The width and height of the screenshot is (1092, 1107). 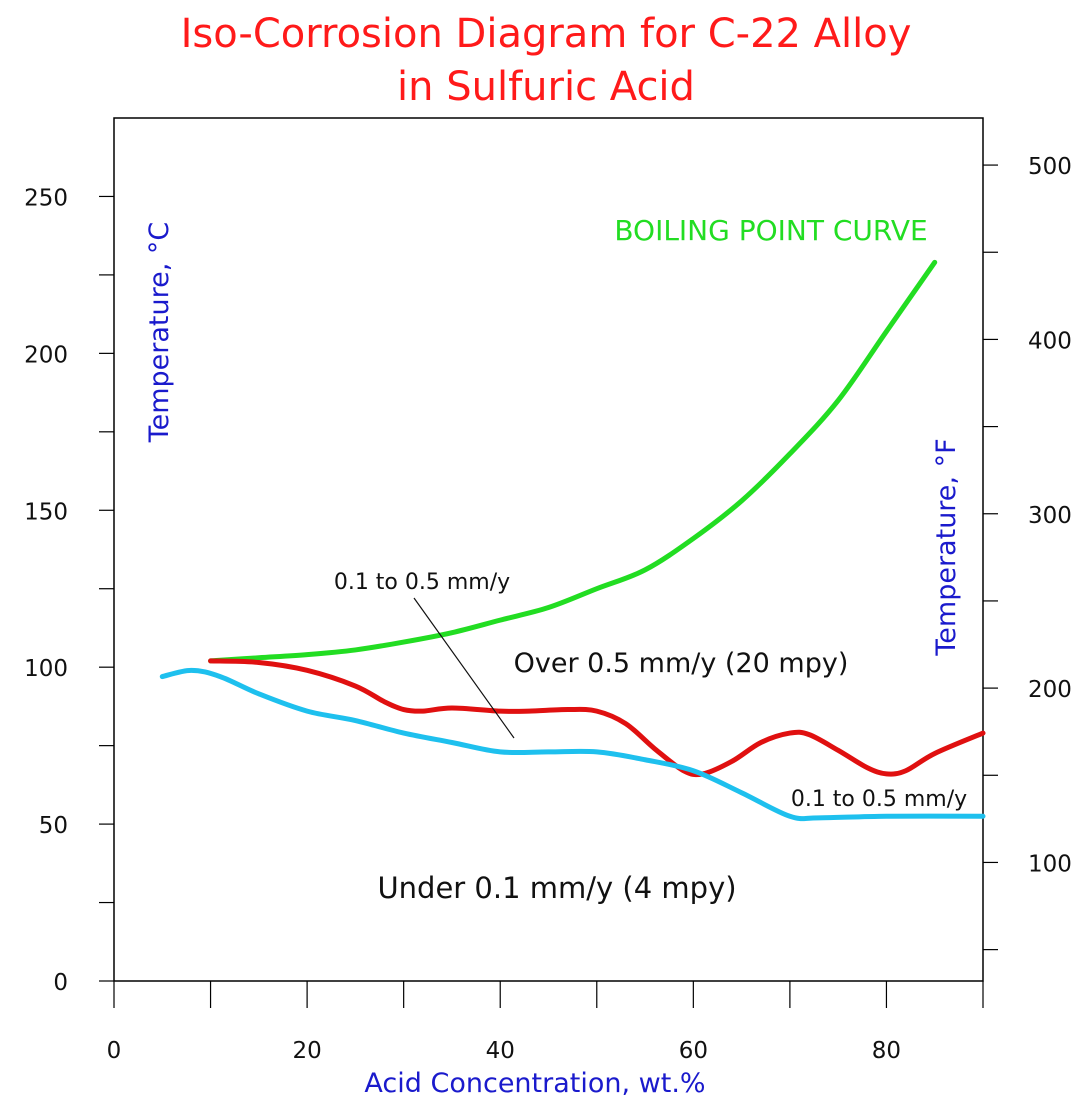 I want to click on x-axis-label: Acid Concentration, wt.%, so click(x=534, y=1083).